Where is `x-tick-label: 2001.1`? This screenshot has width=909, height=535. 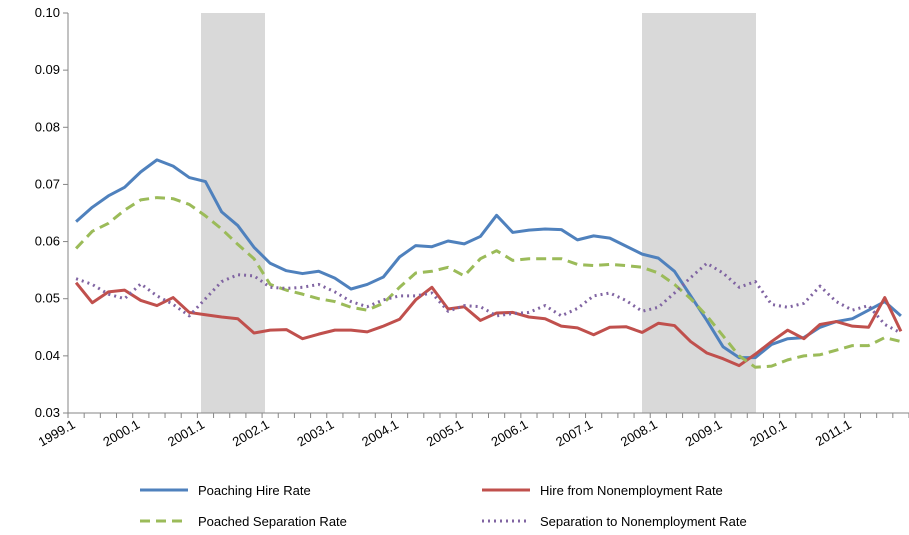
x-tick-label: 2001.1 is located at coordinates (186, 433).